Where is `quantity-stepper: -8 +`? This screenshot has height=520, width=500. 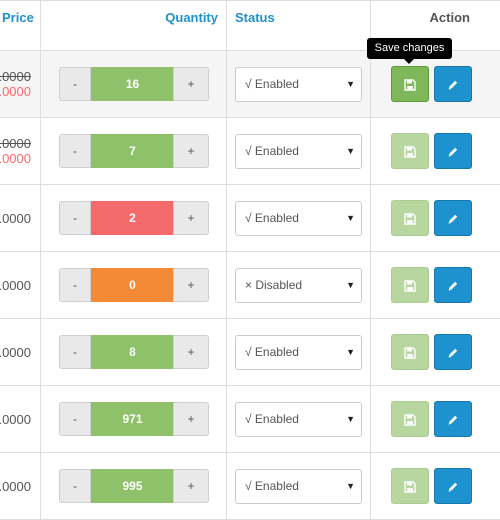 quantity-stepper: -8 + is located at coordinates (134, 352).